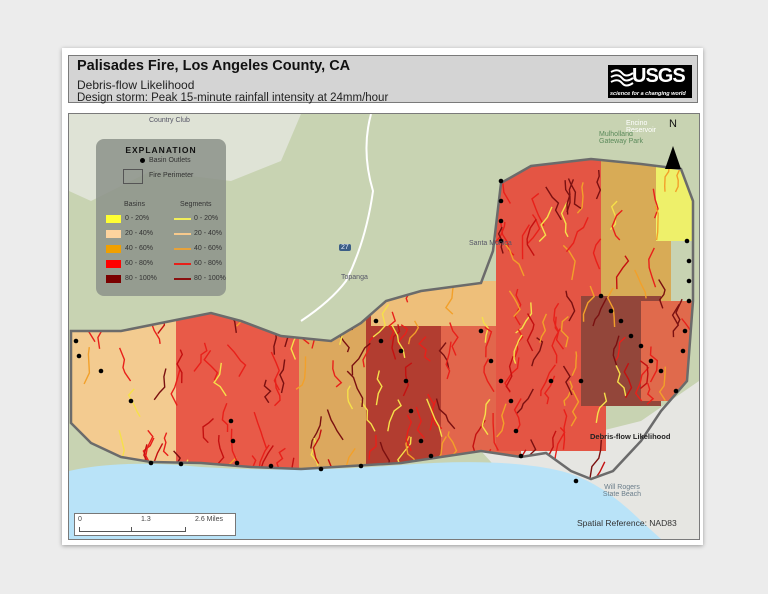 The height and width of the screenshot is (594, 768). Describe the element at coordinates (196, 204) in the screenshot. I see `legend-segments-header: Segments` at that location.